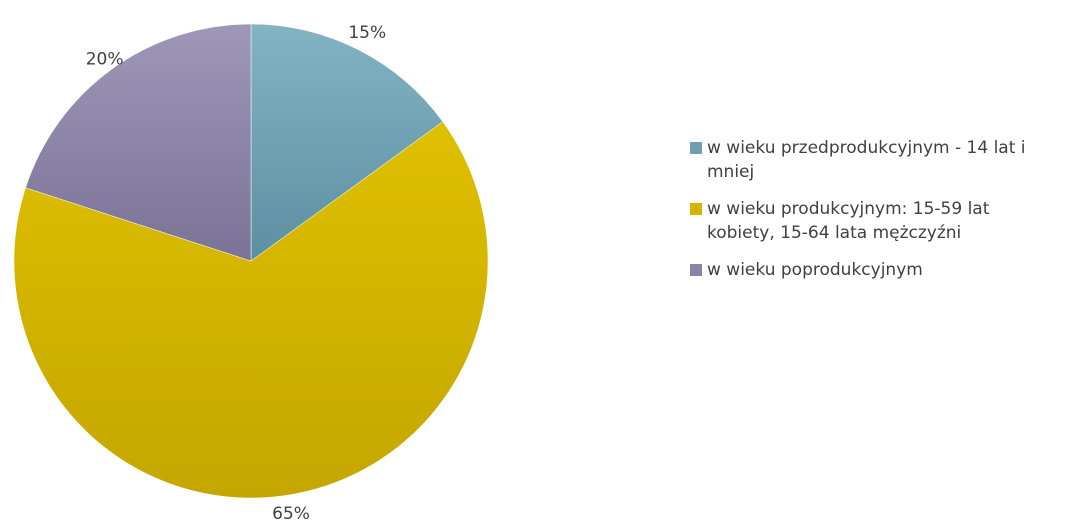  I want to click on data-label-produkcyjny: 65%, so click(291, 514).